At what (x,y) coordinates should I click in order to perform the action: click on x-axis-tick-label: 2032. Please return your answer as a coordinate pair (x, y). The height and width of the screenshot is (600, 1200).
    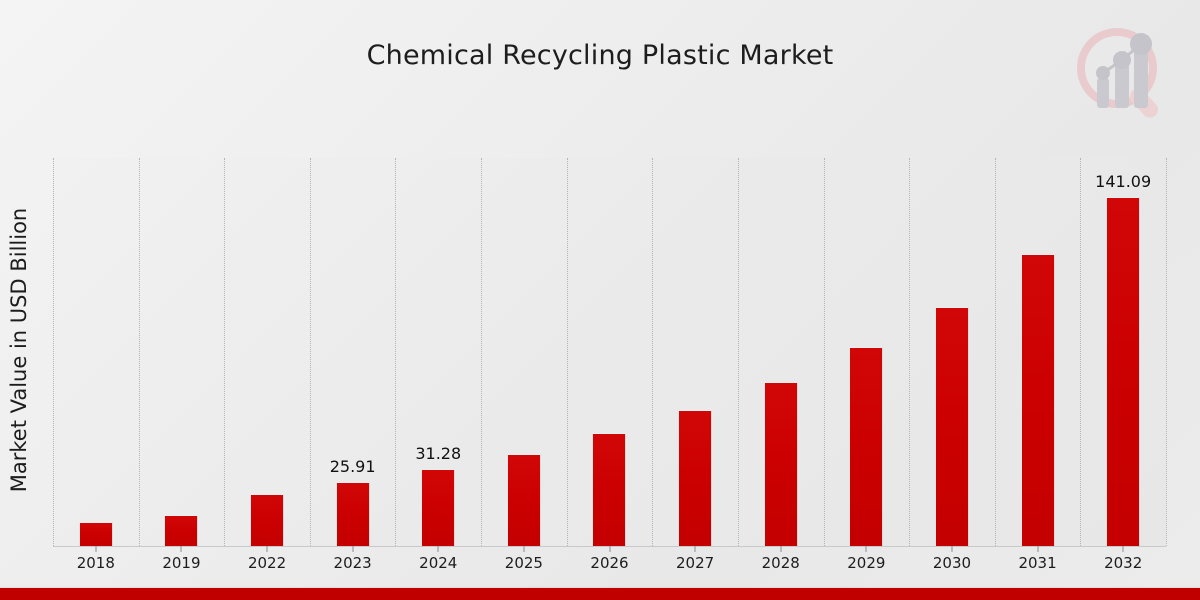
    Looking at the image, I should click on (1123, 563).